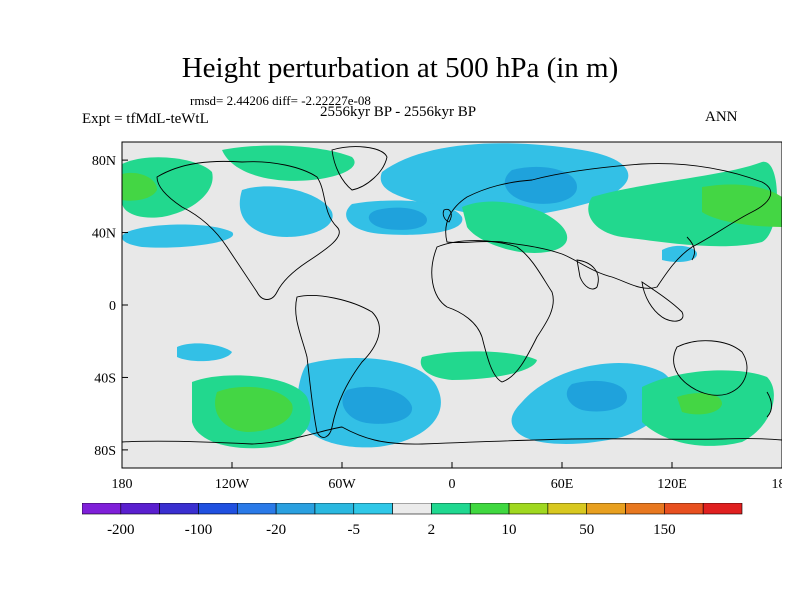  Describe the element at coordinates (288, 163) in the screenshot. I see `field-positive-greenland` at that location.